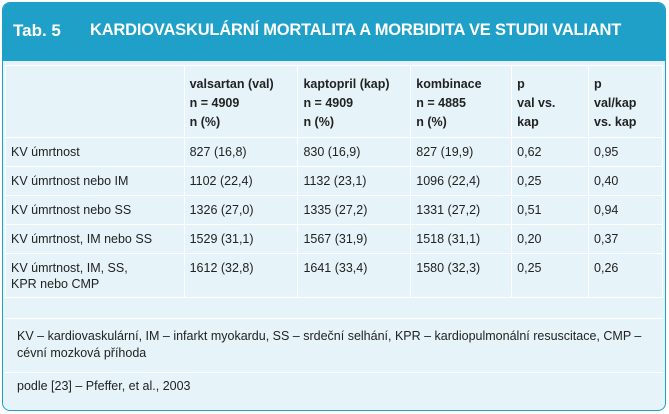 This screenshot has height=414, width=669. Describe the element at coordinates (625, 239) in the screenshot. I see `cell-p2: 0,37` at that location.